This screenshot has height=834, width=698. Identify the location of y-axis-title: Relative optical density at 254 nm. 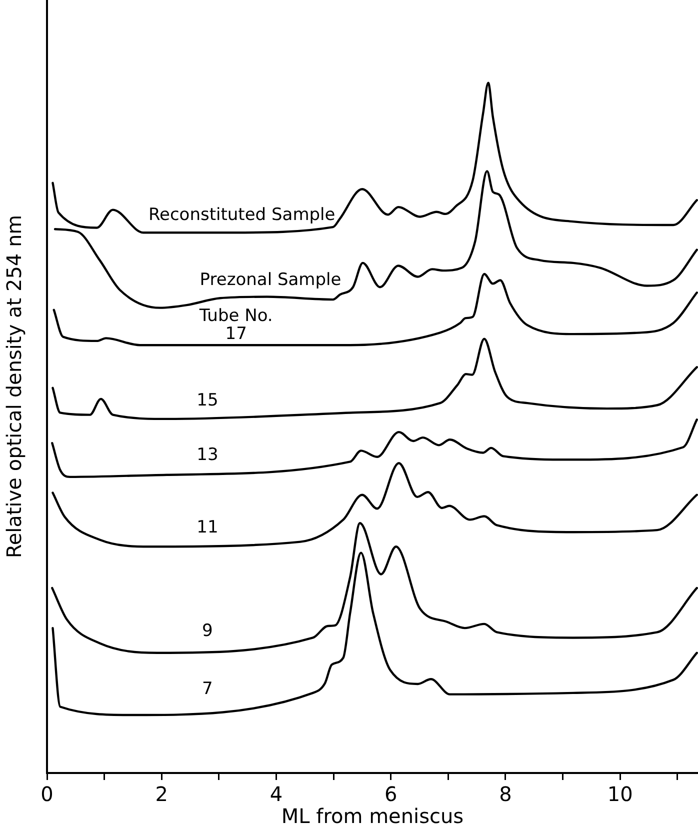
(14, 386).